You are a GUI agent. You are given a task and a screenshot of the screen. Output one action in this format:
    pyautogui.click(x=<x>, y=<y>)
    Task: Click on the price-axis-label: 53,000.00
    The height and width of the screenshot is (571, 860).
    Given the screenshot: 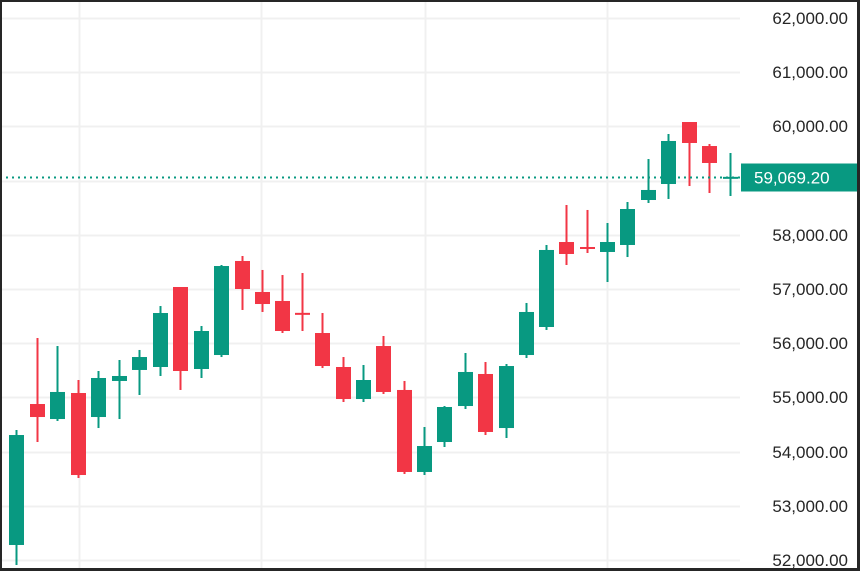 What is the action you would take?
    pyautogui.click(x=810, y=506)
    